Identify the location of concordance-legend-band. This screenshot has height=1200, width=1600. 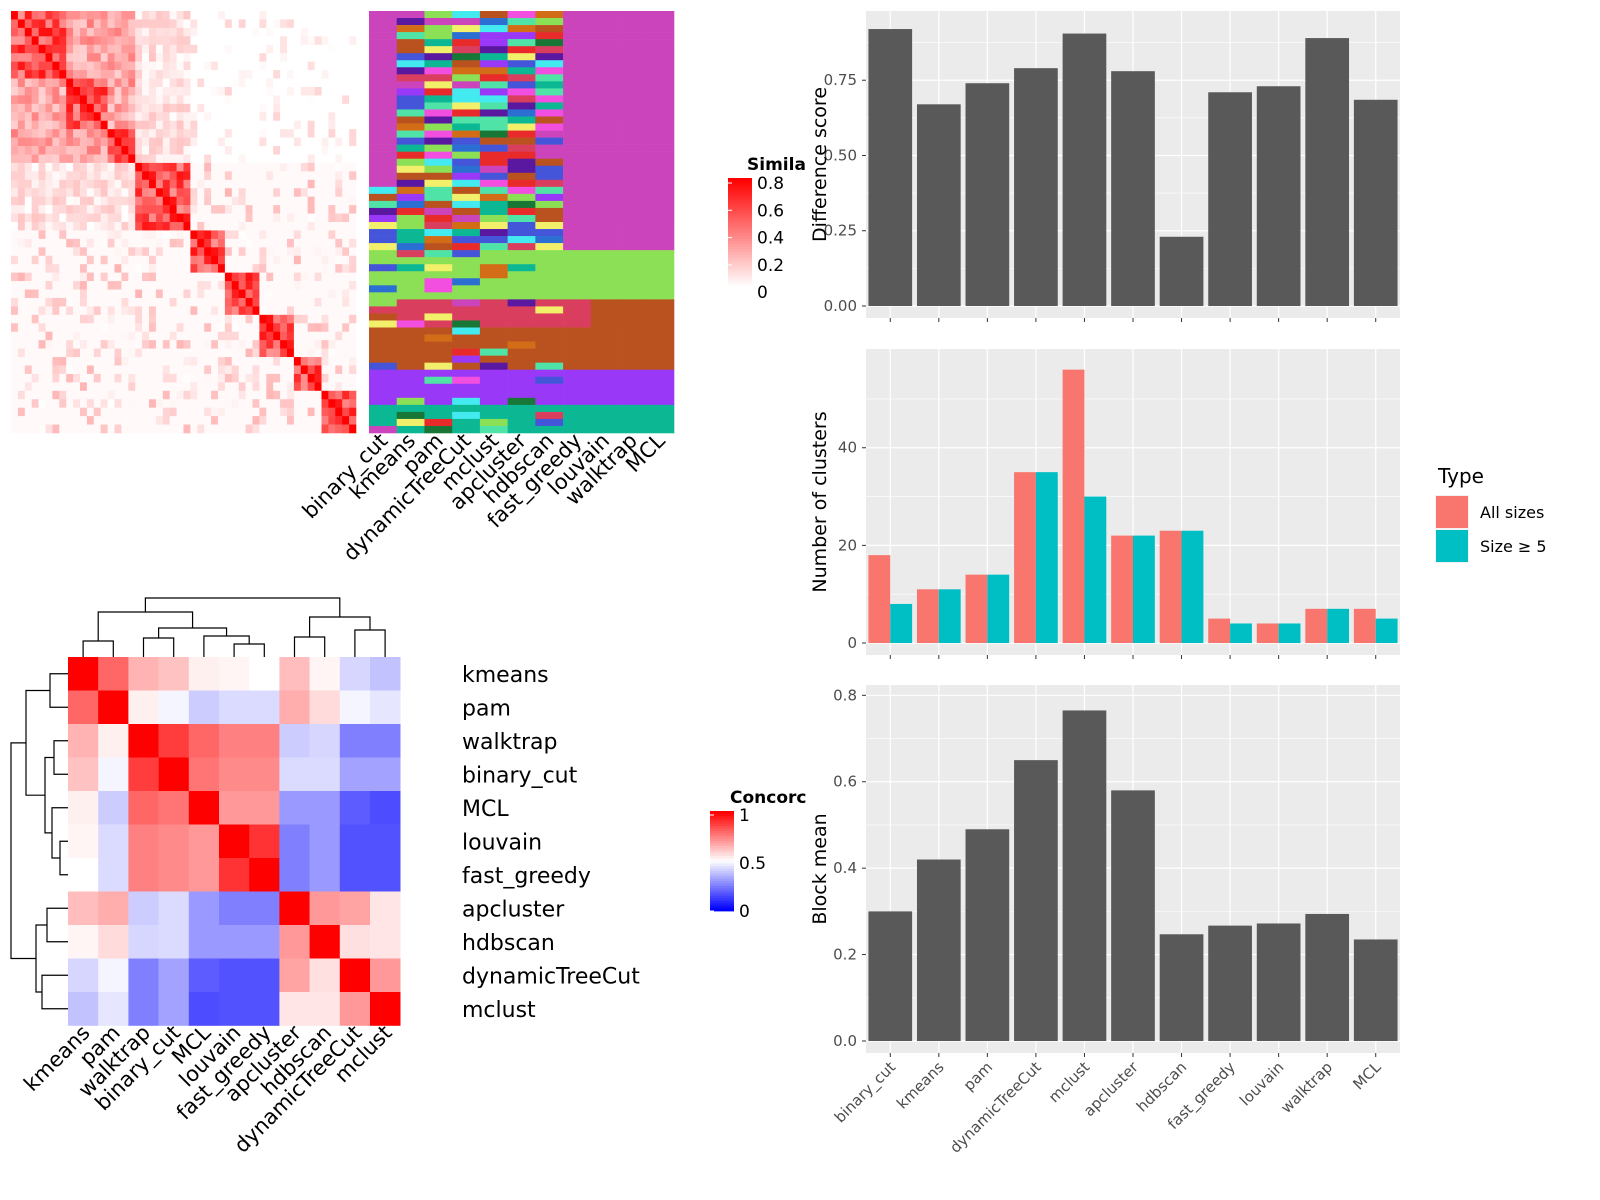
(722, 880).